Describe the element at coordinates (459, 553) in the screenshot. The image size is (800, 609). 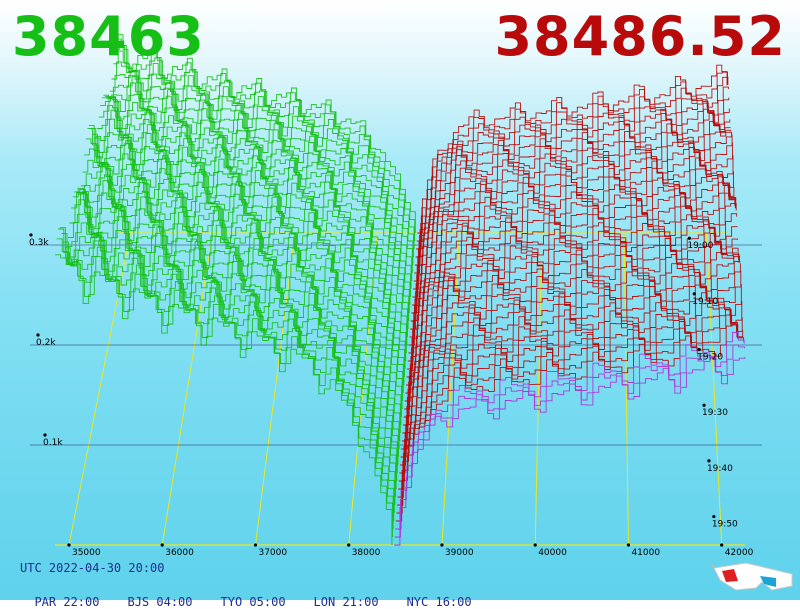
I see `x-tick-label: 39000` at that location.